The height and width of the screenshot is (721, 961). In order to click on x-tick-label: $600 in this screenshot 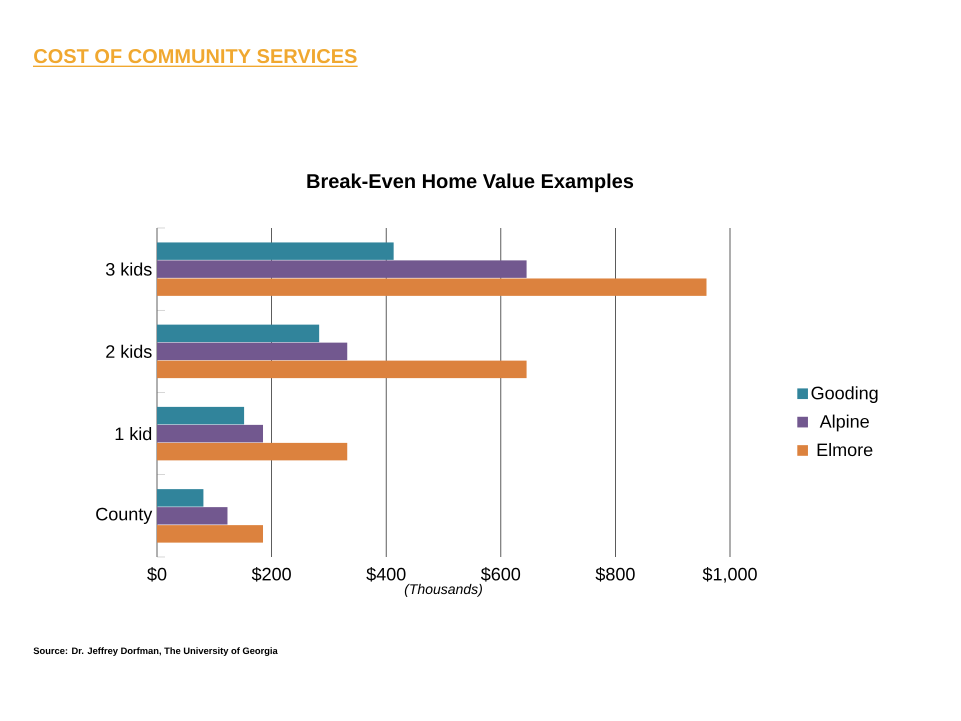, I will do `click(500, 574)`.